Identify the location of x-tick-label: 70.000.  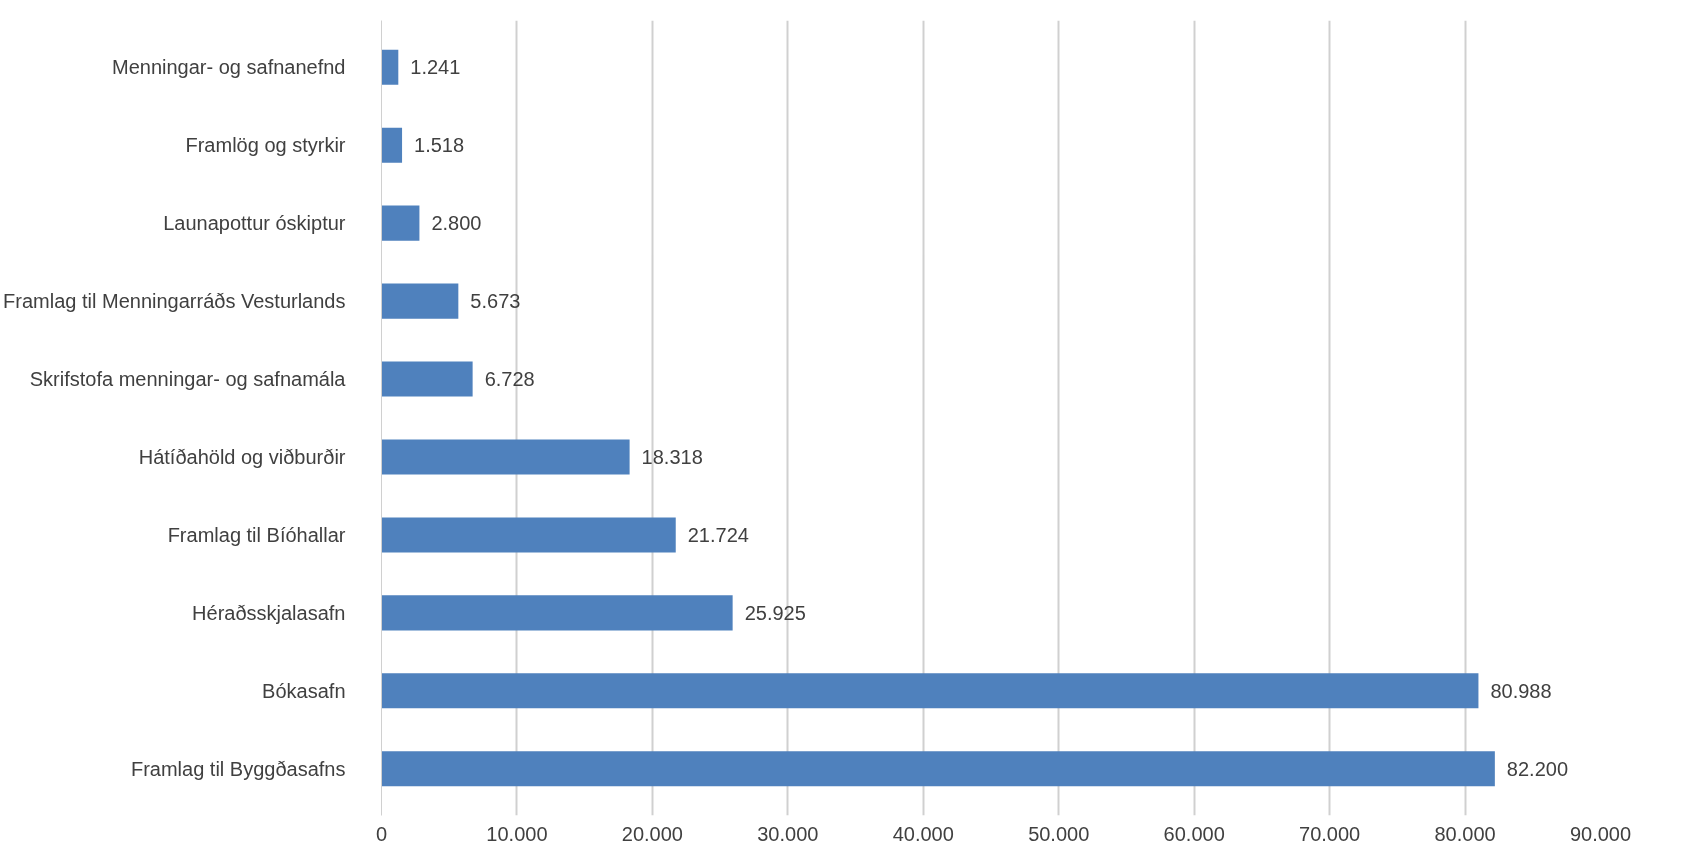
(1330, 833).